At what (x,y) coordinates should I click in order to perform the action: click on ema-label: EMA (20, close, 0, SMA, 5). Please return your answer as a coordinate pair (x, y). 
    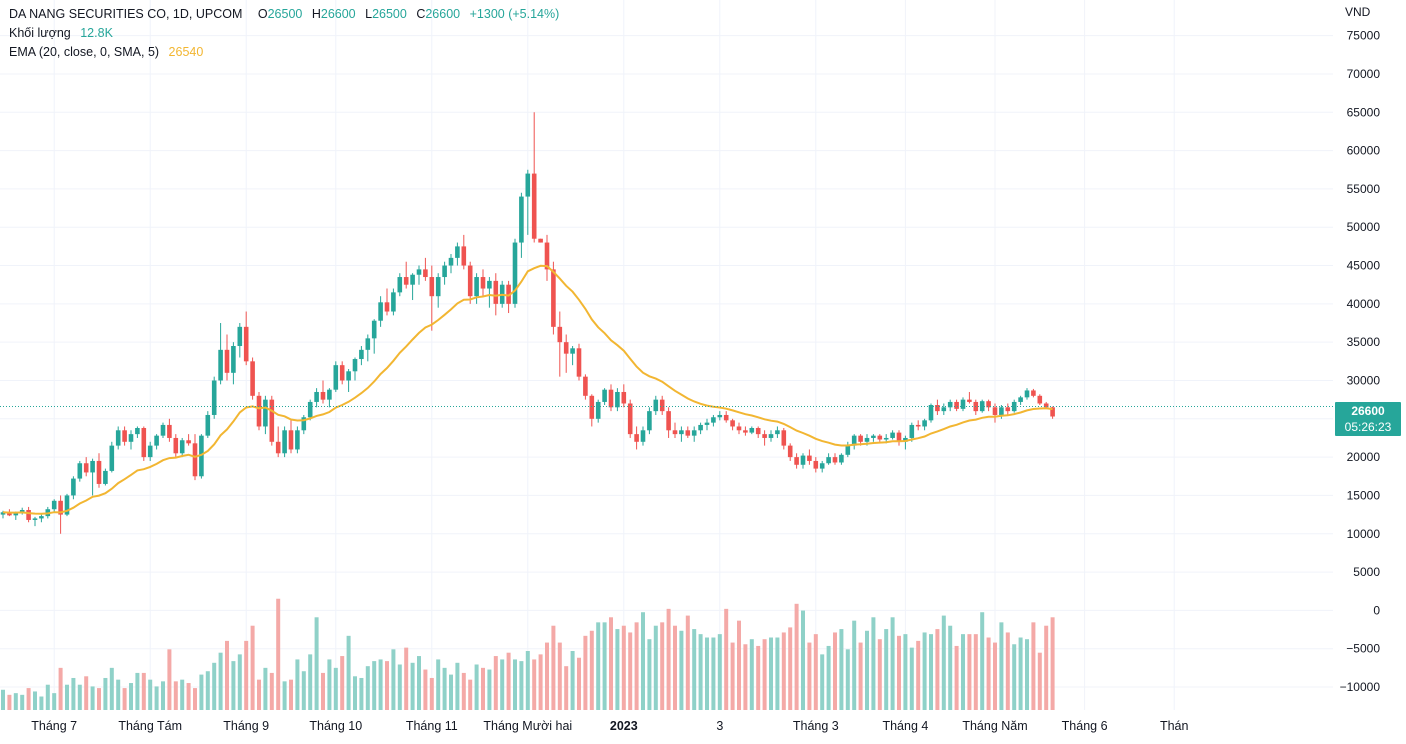
    Looking at the image, I should click on (84, 52).